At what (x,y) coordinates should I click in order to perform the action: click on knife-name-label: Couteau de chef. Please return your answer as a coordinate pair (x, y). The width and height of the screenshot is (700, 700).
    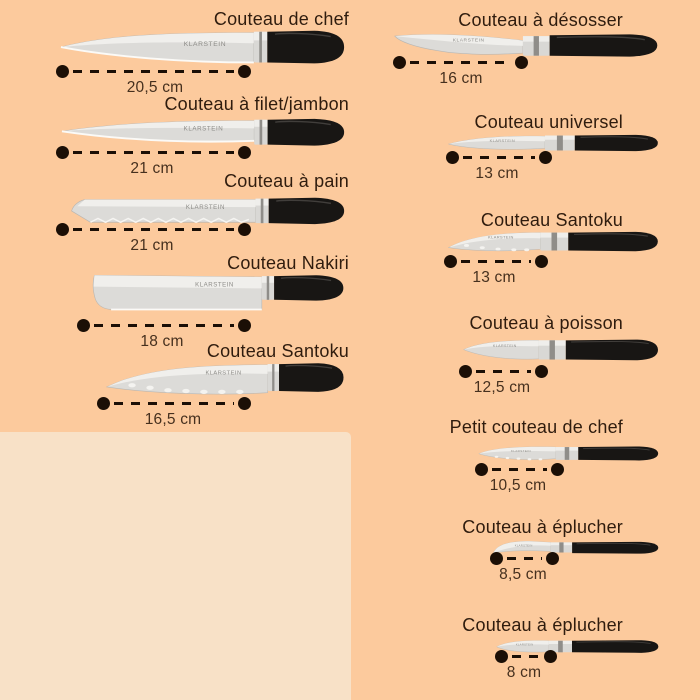
    Looking at the image, I should click on (281, 19).